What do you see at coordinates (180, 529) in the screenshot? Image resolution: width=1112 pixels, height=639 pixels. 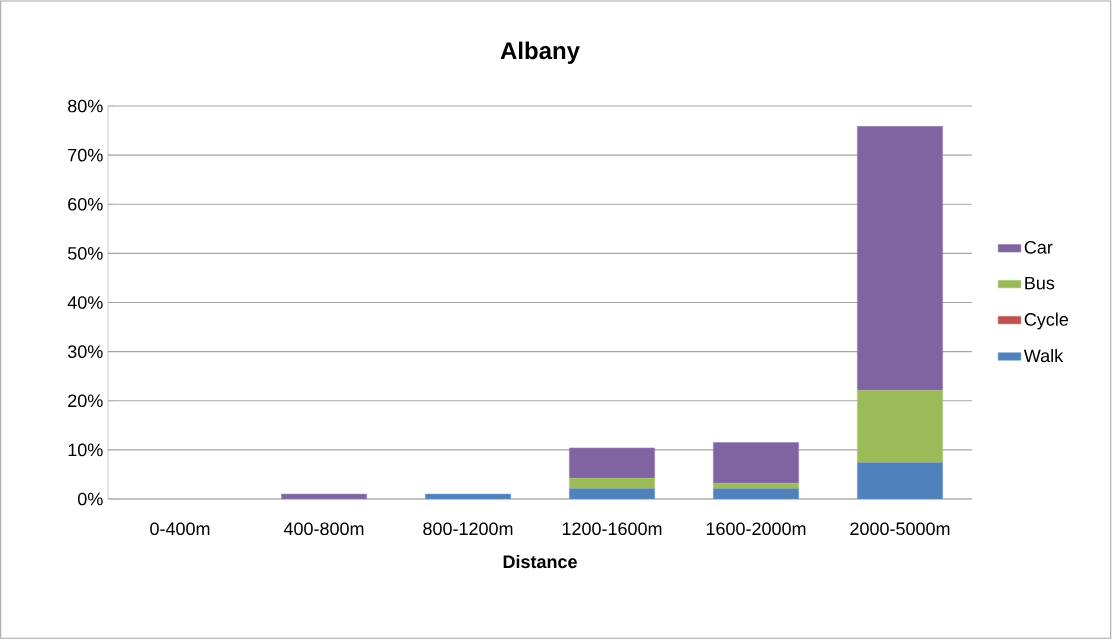 I see `x-tick-label: 0-400m` at bounding box center [180, 529].